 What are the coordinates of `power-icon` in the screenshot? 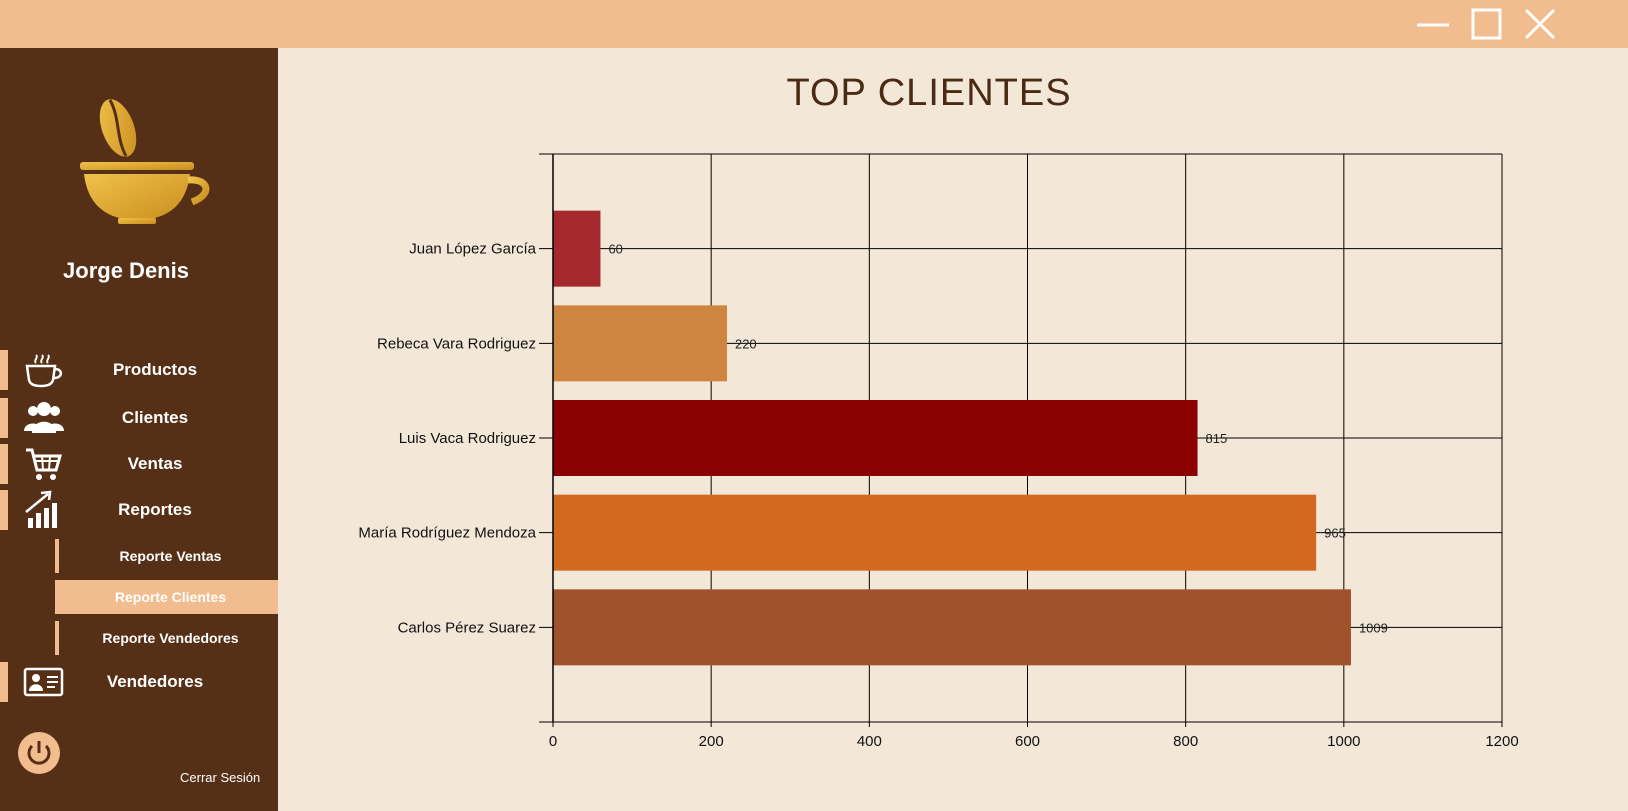 It's located at (39, 753).